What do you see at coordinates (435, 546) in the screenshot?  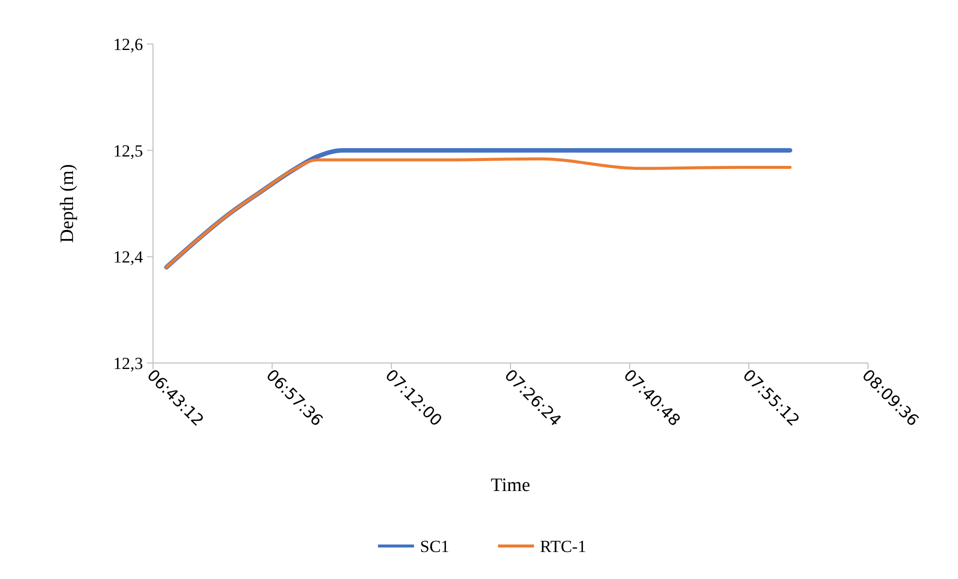 I see `legend-label: SC1` at bounding box center [435, 546].